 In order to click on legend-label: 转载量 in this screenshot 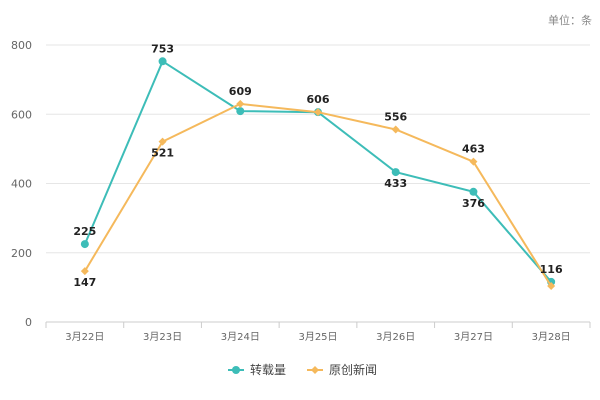, I will do `click(268, 369)`.